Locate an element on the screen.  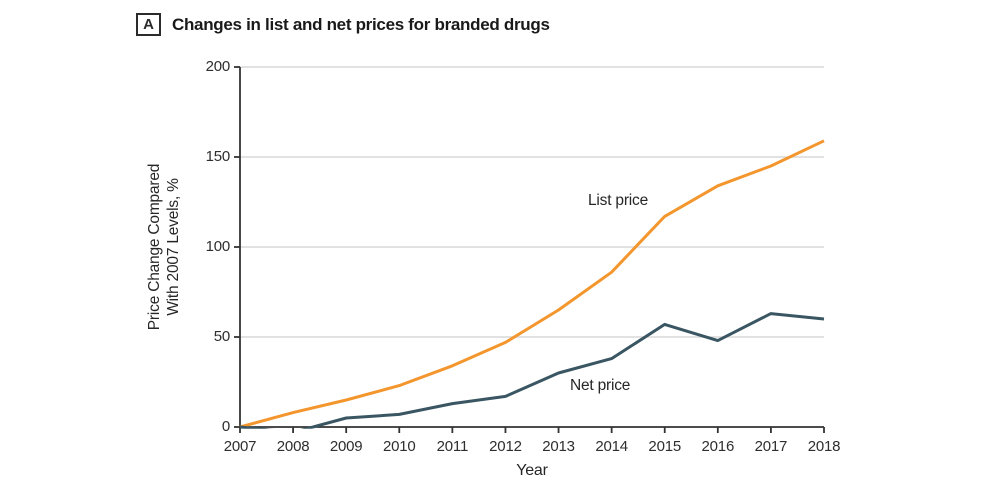
x-tick-label: 2013 is located at coordinates (558, 446).